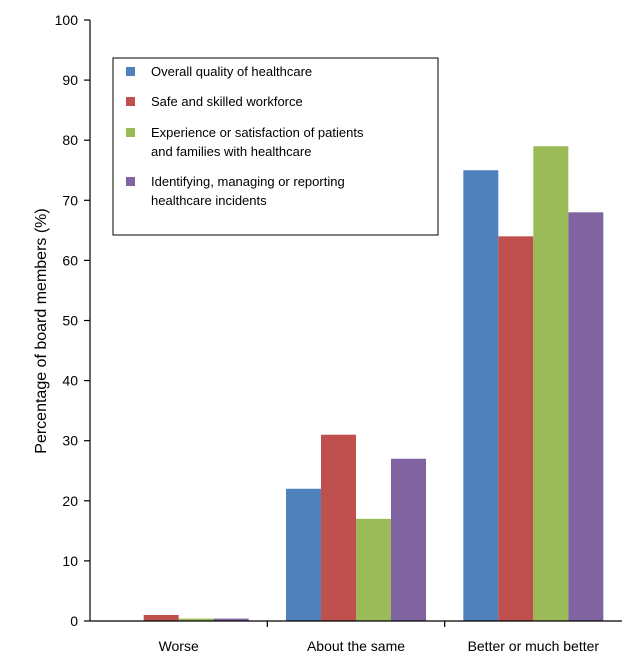 The height and width of the screenshot is (658, 642). I want to click on y-tick-label: 70, so click(70, 200).